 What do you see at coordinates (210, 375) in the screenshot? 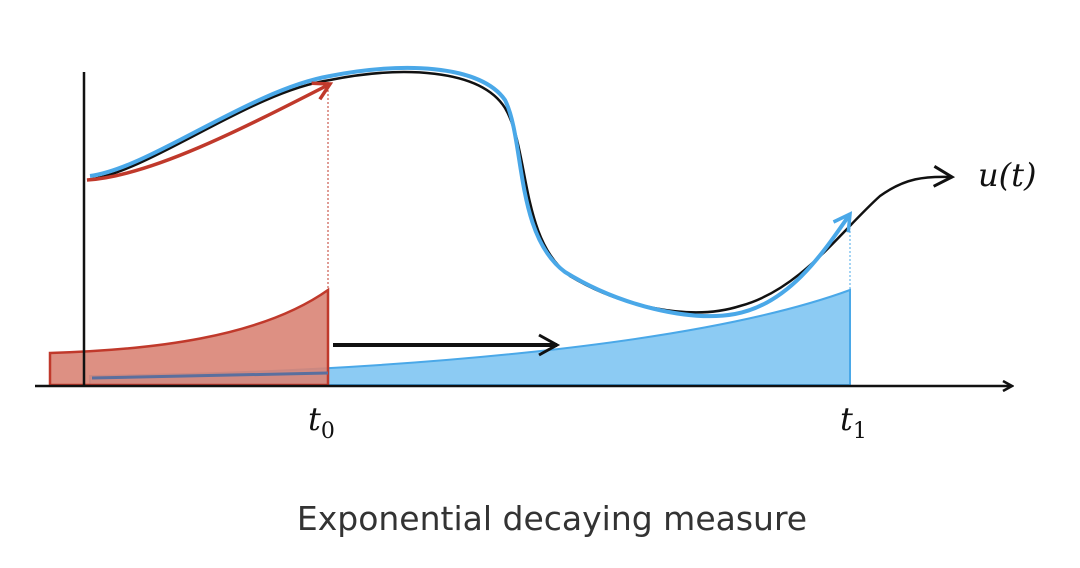
I see `overlap-line` at bounding box center [210, 375].